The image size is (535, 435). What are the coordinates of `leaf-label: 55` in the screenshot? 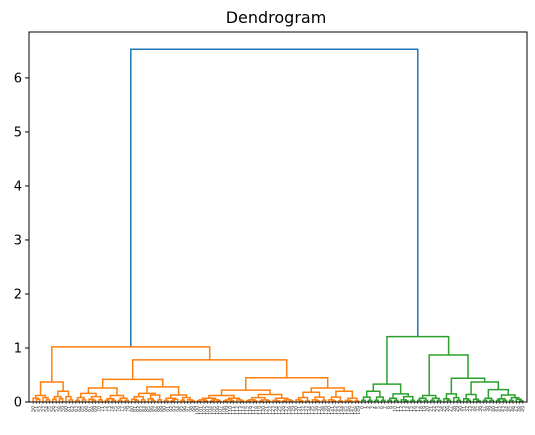 It's located at (50, 409).